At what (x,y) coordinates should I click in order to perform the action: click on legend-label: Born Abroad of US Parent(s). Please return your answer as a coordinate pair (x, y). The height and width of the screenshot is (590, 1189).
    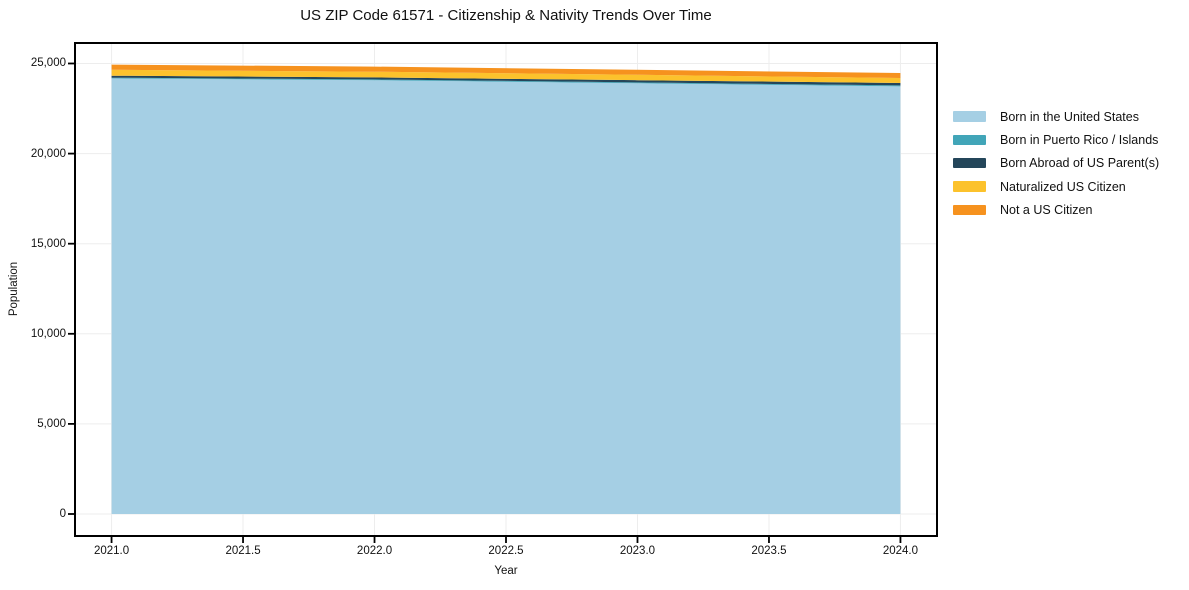
    Looking at the image, I should click on (1080, 163).